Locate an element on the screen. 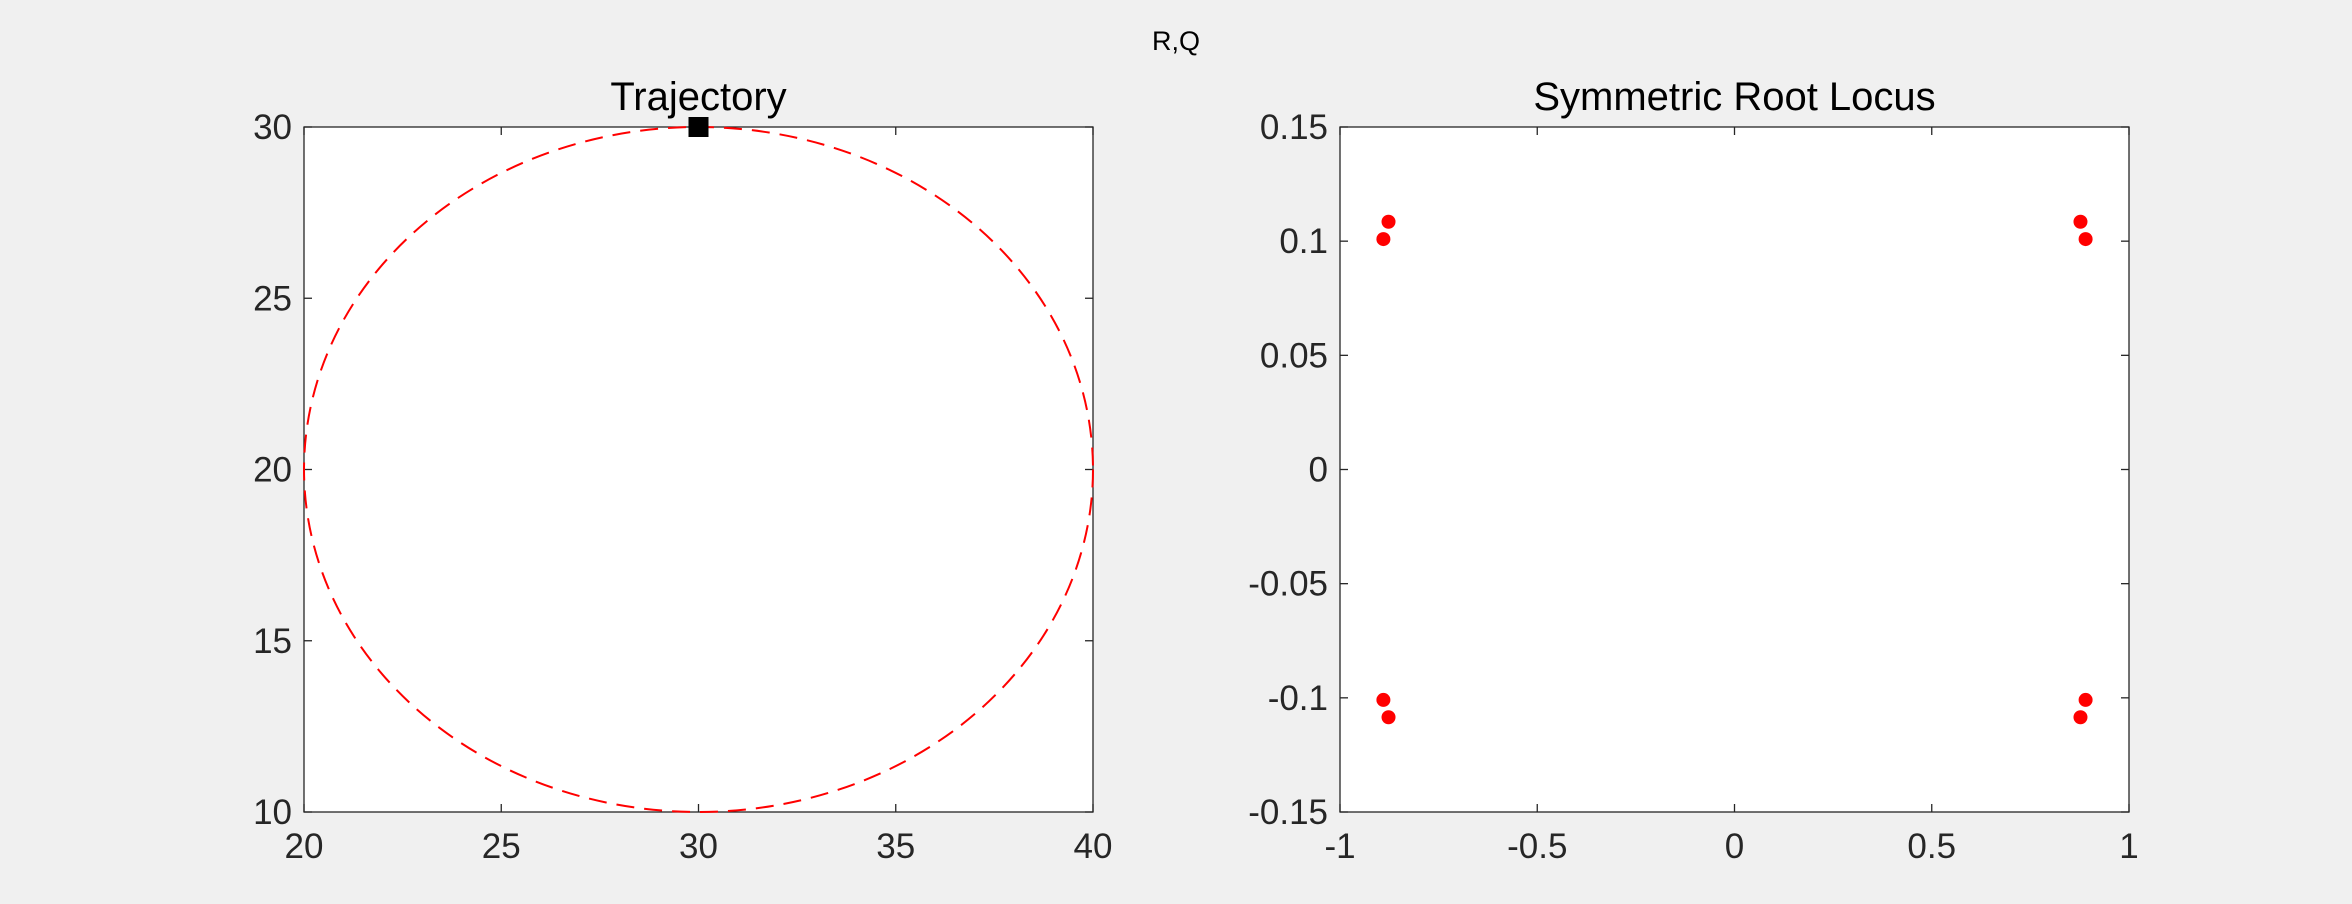 The image size is (2352, 904). root-locus-xtick-label: -0.5 is located at coordinates (1537, 846).